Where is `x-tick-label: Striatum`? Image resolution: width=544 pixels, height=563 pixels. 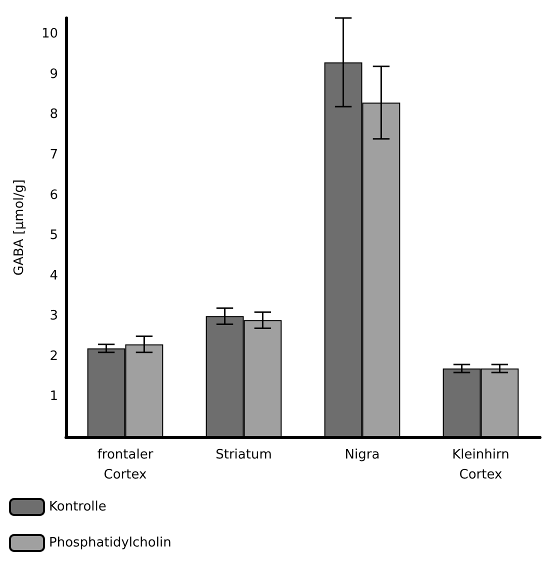 x-tick-label: Striatum is located at coordinates (244, 455).